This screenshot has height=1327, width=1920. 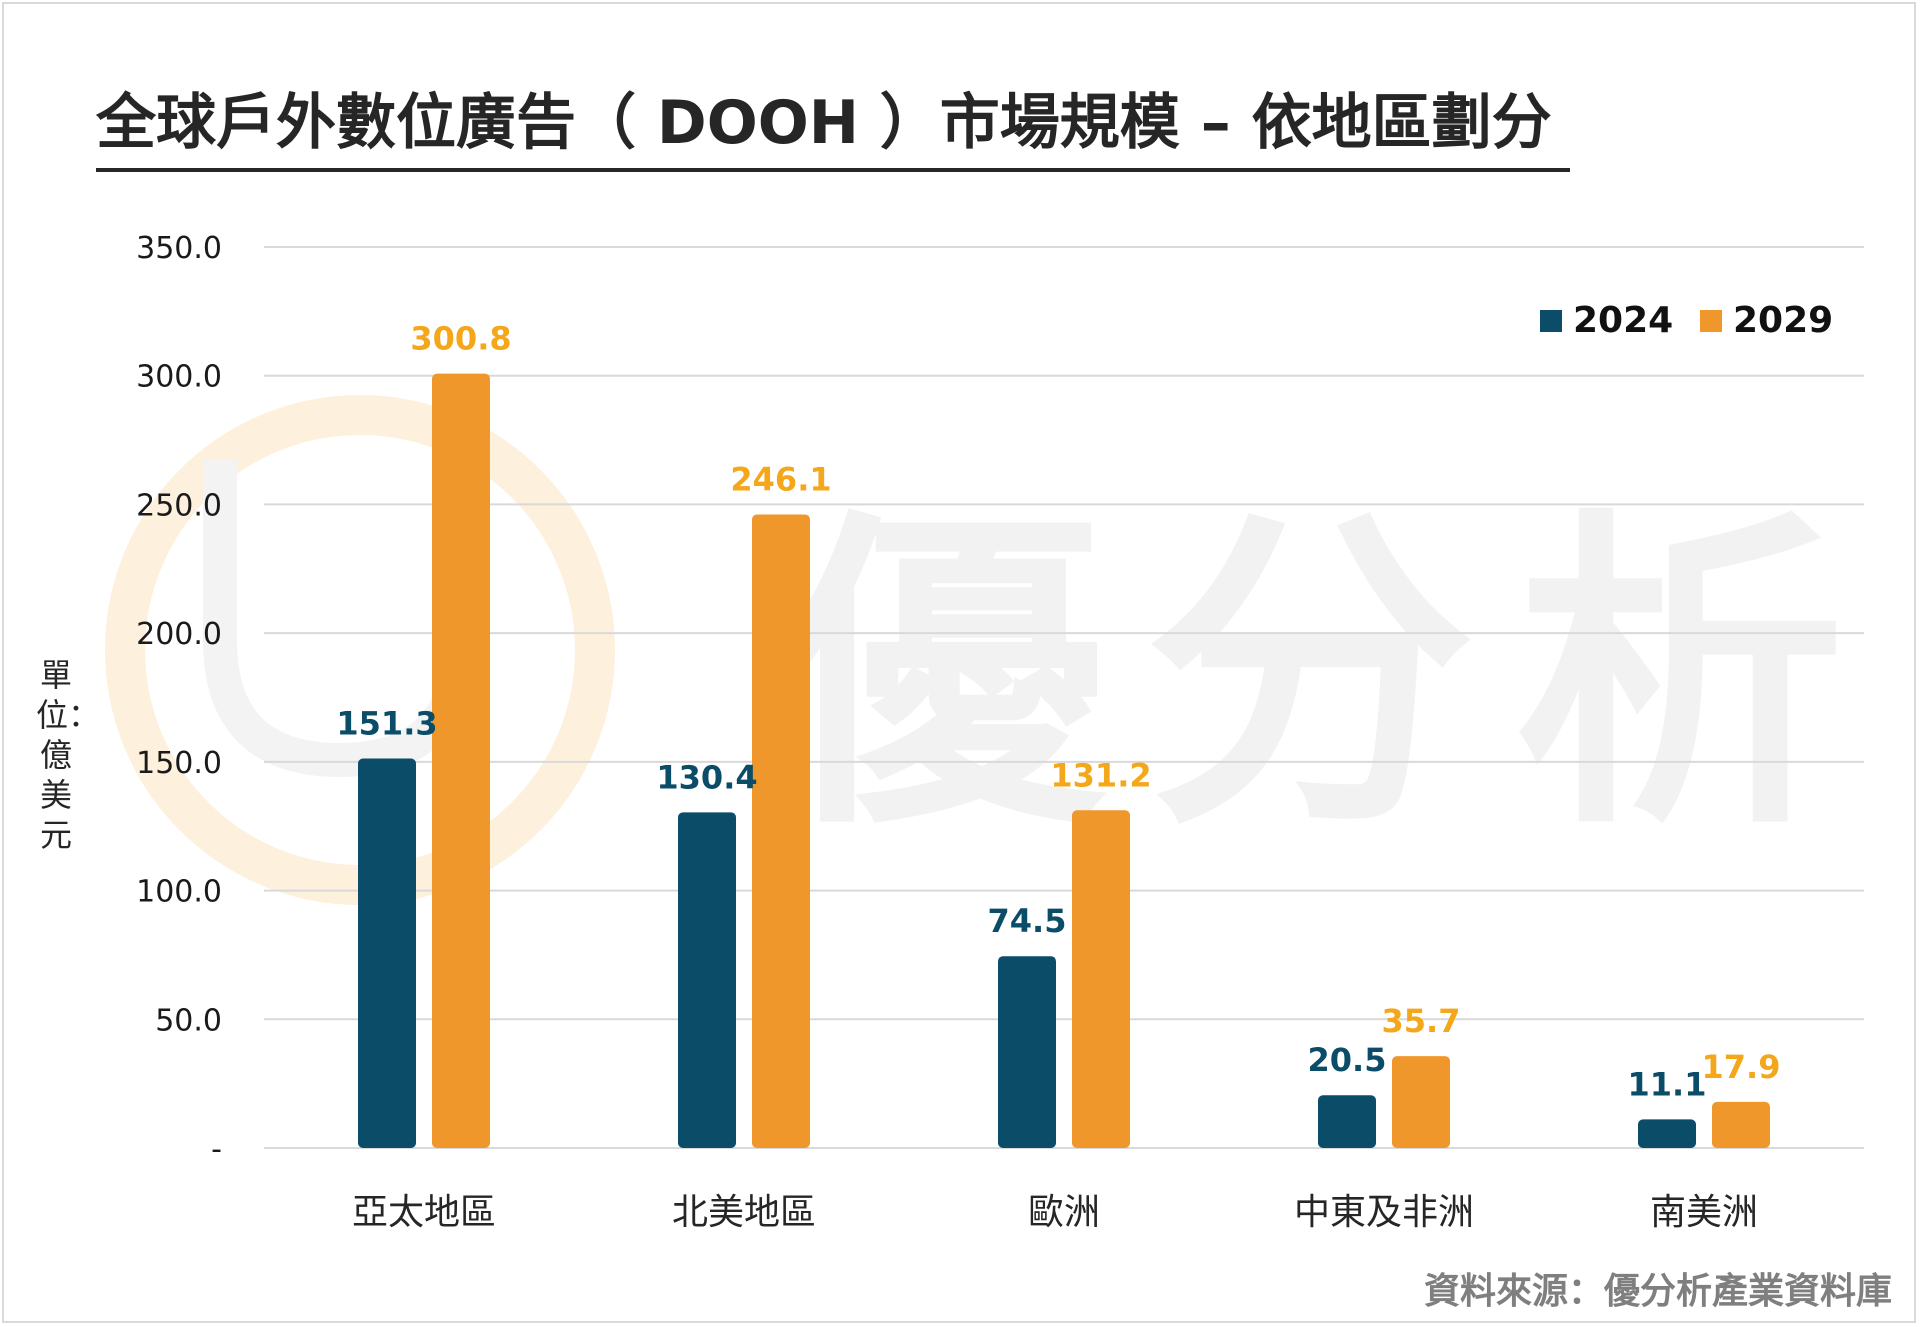 What do you see at coordinates (1711, 321) in the screenshot?
I see `legend-swatch-2029` at bounding box center [1711, 321].